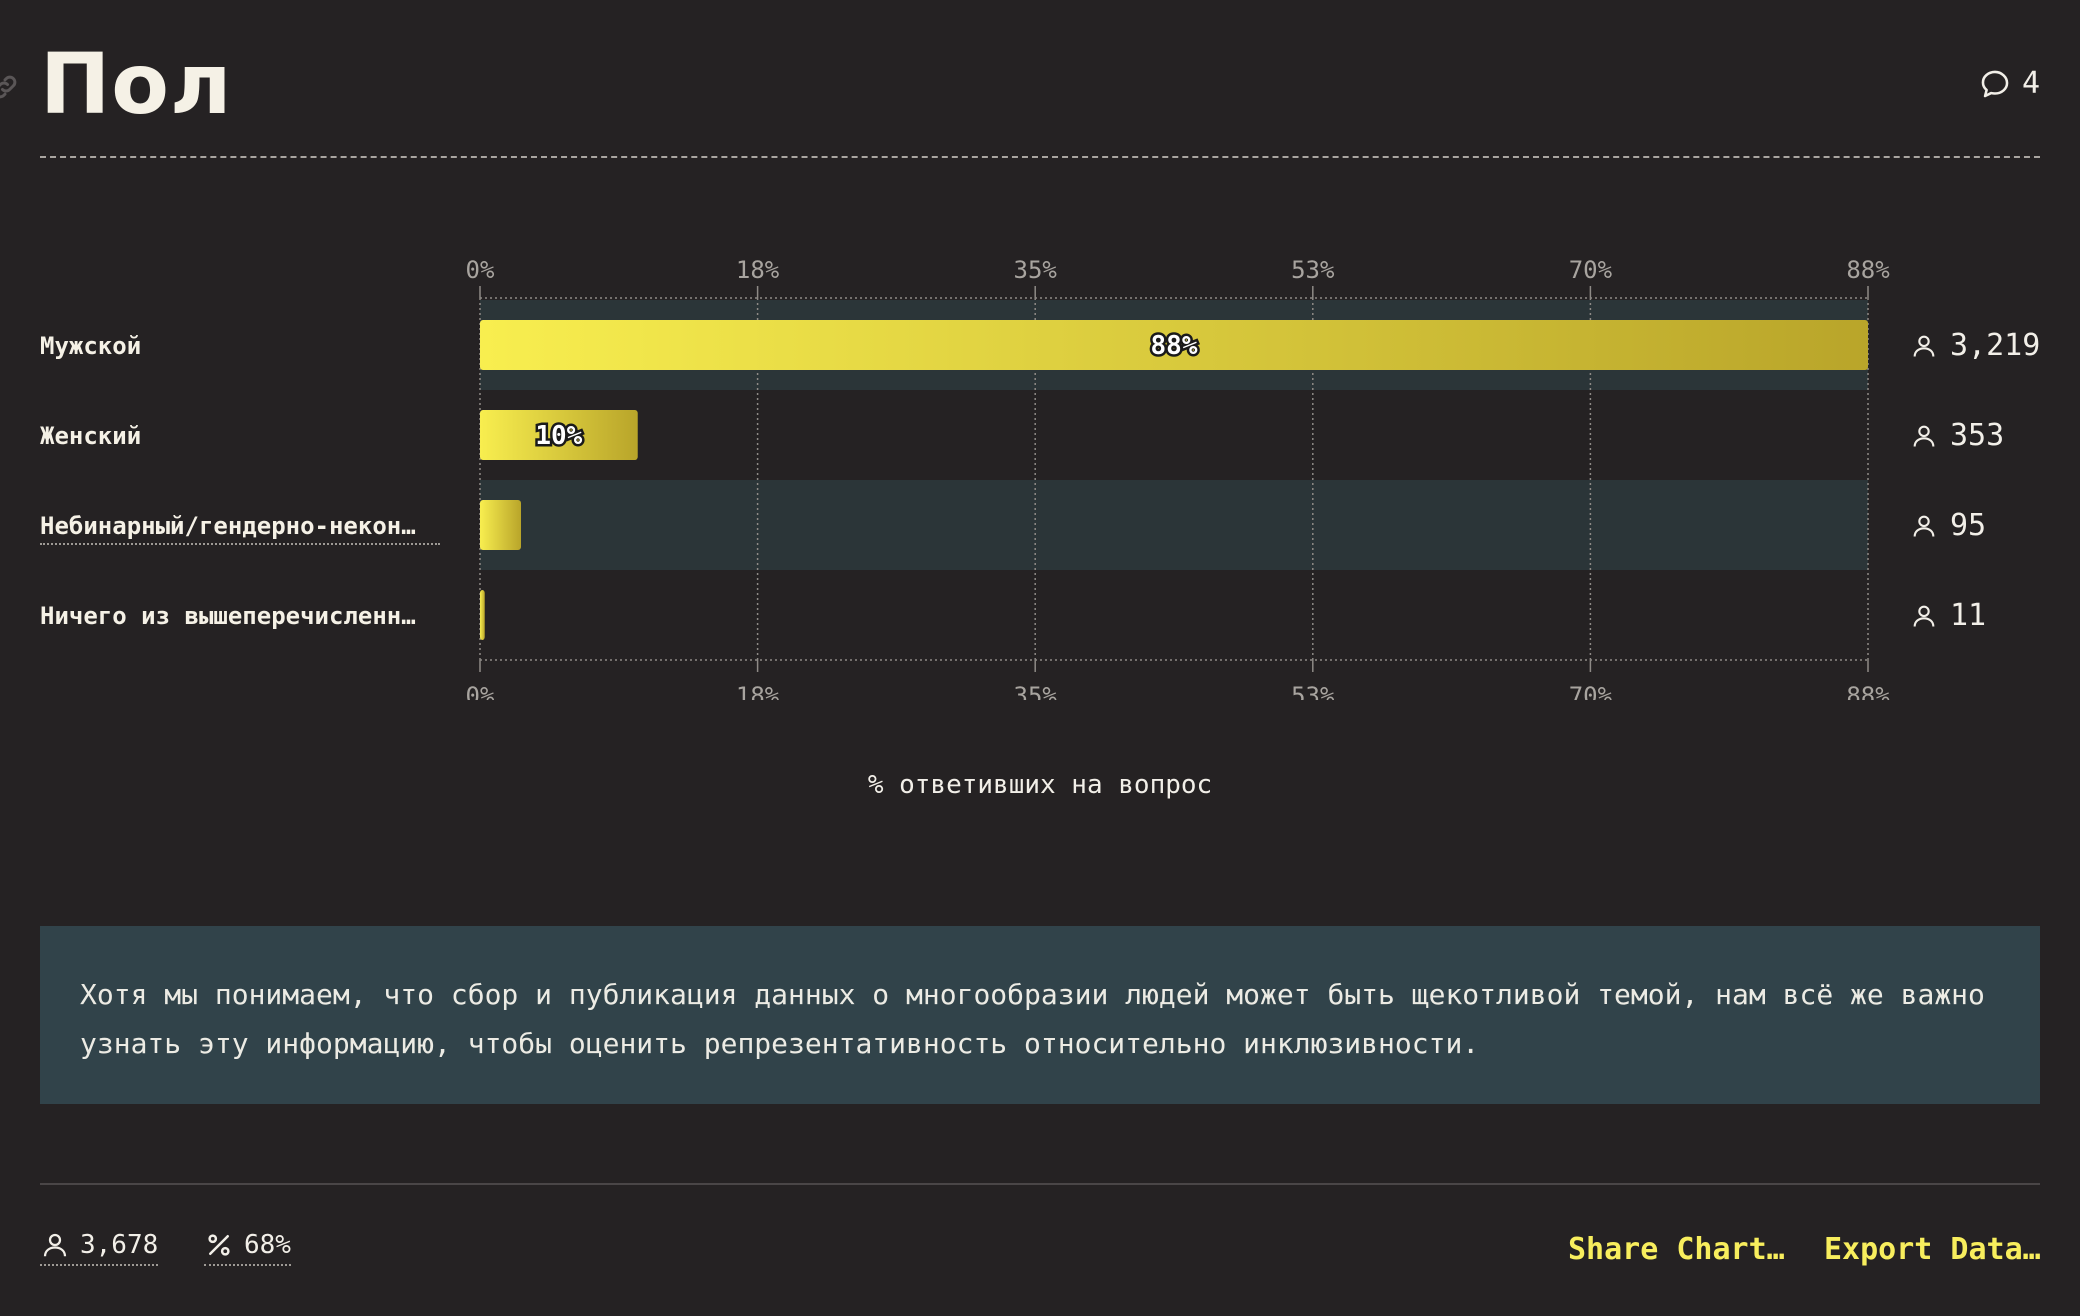 Image resolution: width=2080 pixels, height=1316 pixels. I want to click on bar-value-label: 10%, so click(558, 436).